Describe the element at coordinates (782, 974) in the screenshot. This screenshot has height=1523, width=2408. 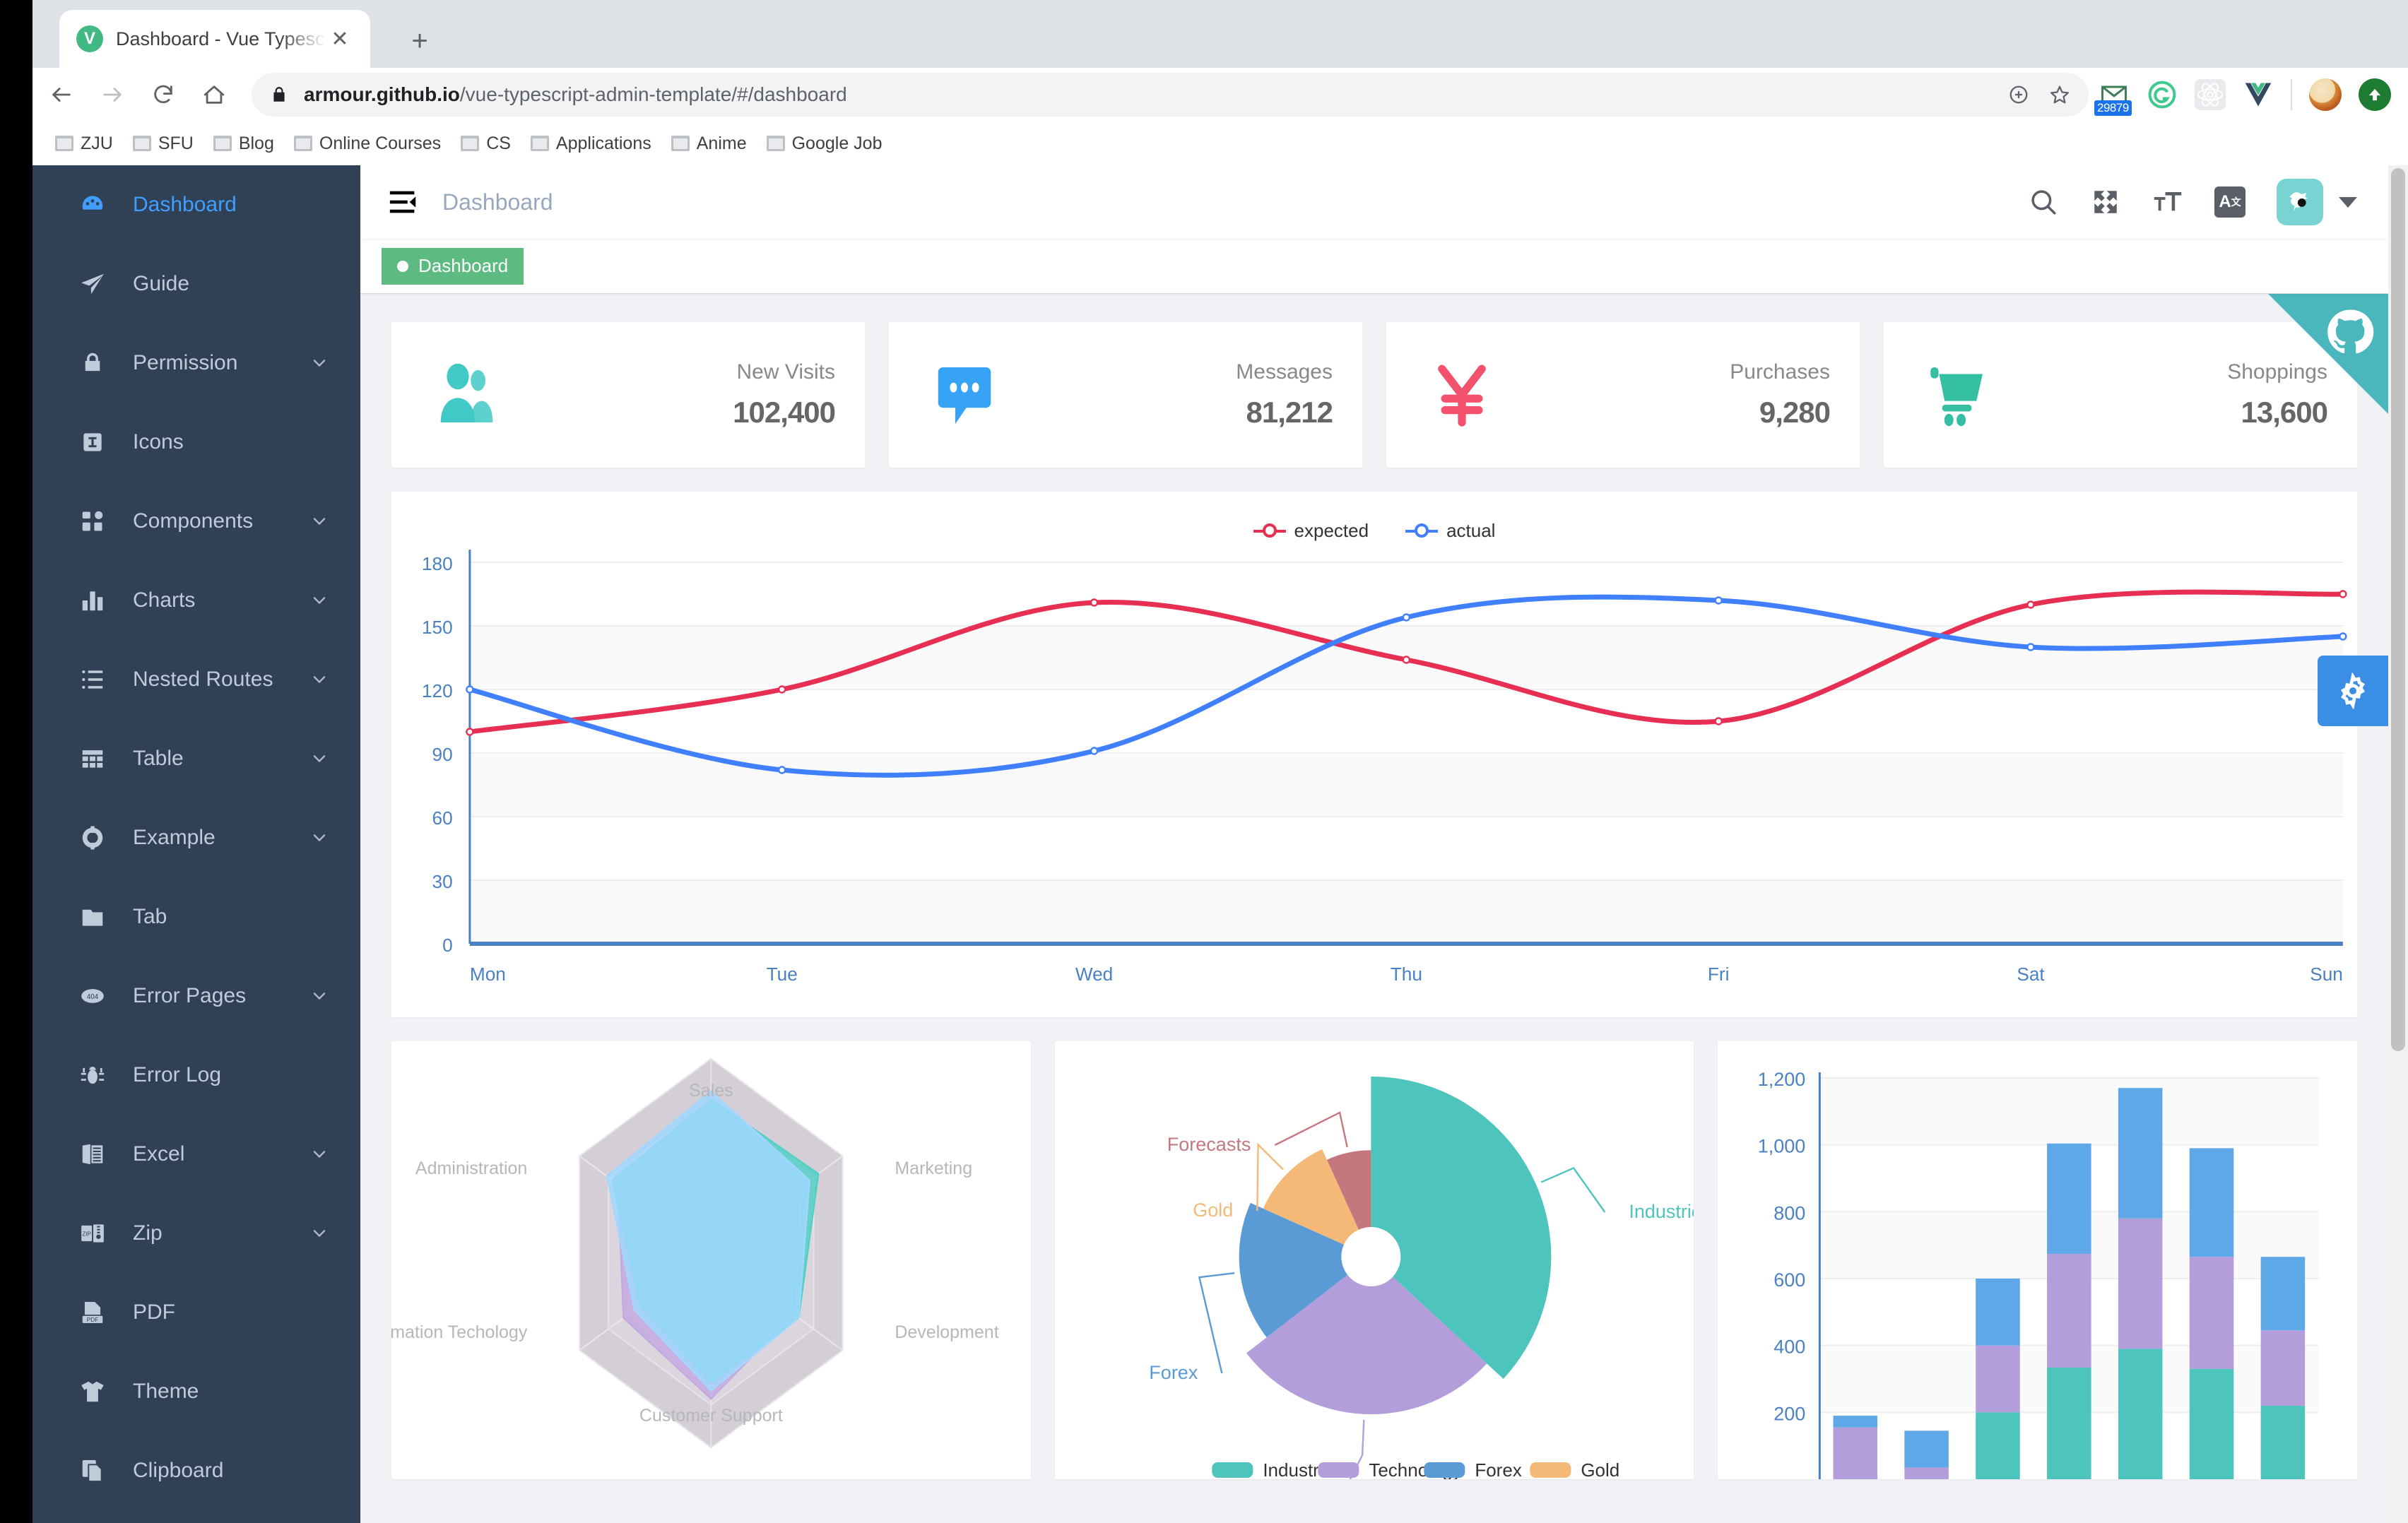
I see `svg-text: Tue` at that location.